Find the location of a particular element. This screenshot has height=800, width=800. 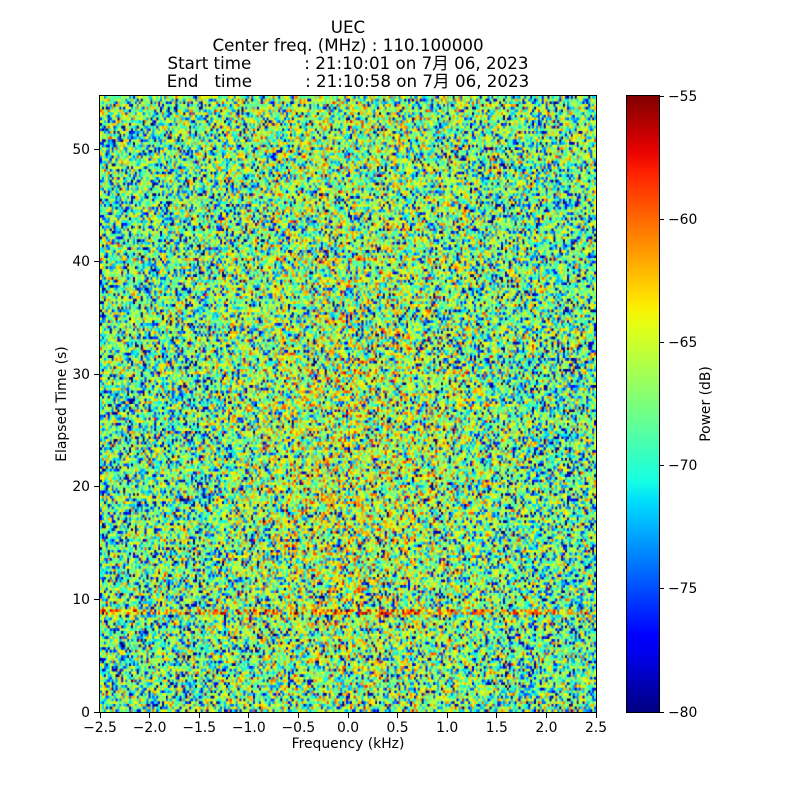

title-line-1: UEC is located at coordinates (348, 27).